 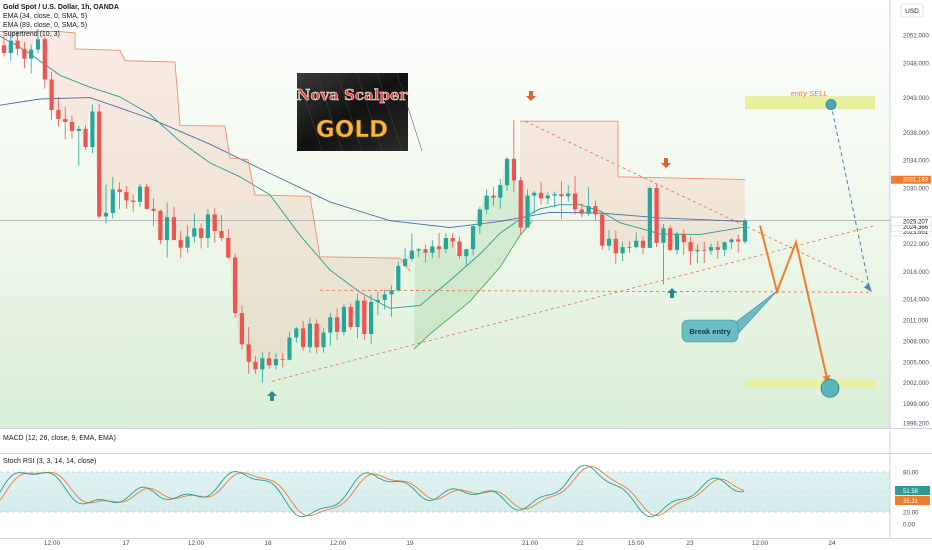 I want to click on time-axis-label: 22, so click(x=580, y=543).